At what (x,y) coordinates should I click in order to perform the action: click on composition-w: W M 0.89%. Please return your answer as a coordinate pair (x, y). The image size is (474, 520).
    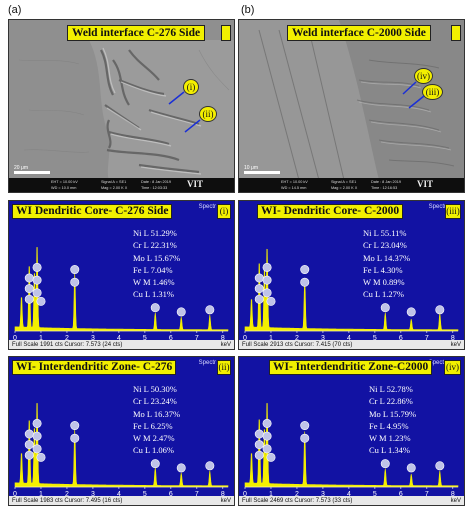
    Looking at the image, I should click on (384, 282).